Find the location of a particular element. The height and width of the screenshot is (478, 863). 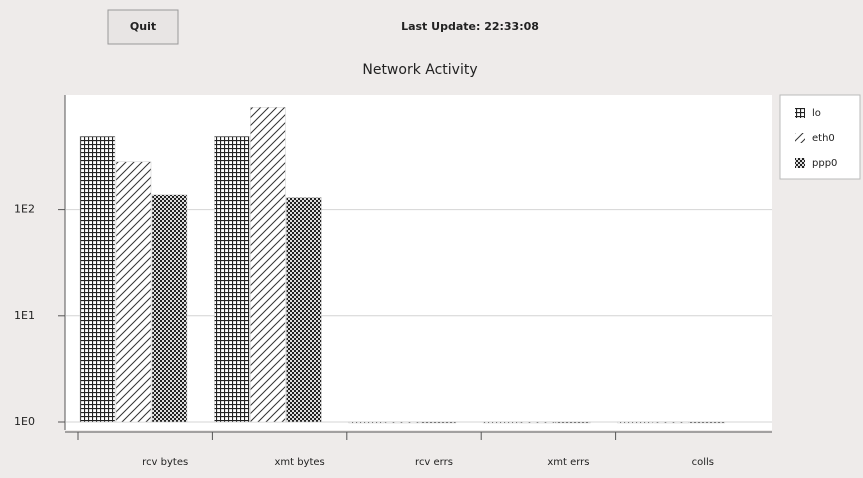

x-tick-label: xmt bytes is located at coordinates (299, 462).